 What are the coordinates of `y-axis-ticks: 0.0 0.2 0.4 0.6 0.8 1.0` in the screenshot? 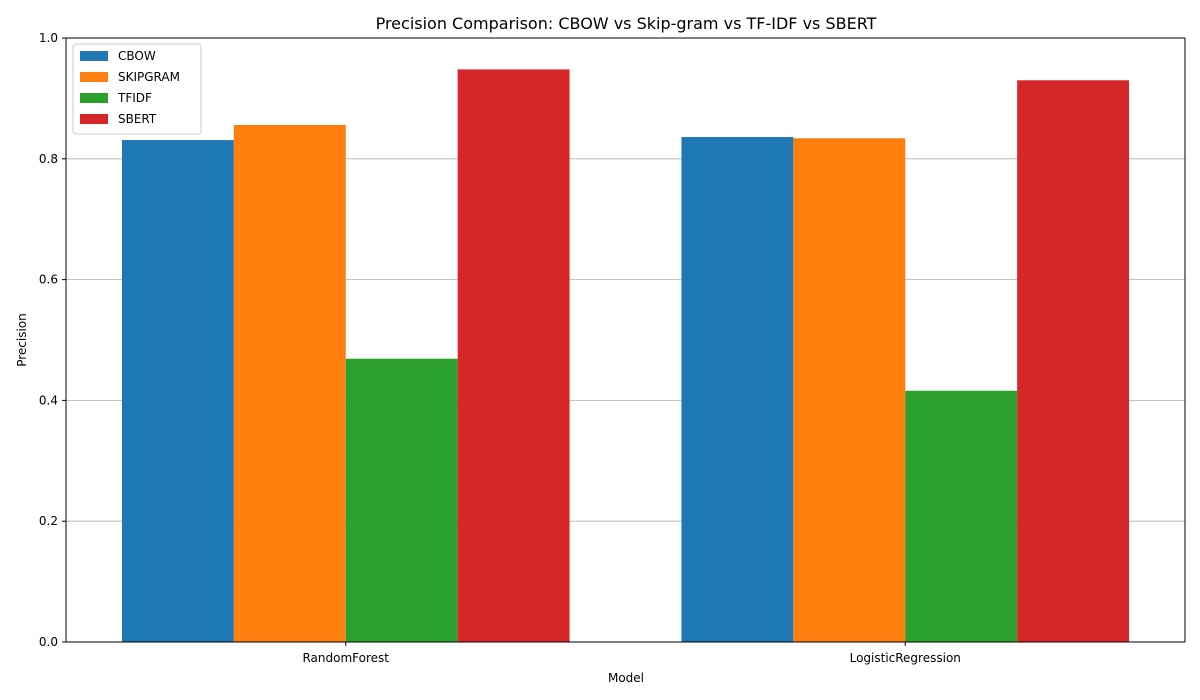 It's located at (52, 340).